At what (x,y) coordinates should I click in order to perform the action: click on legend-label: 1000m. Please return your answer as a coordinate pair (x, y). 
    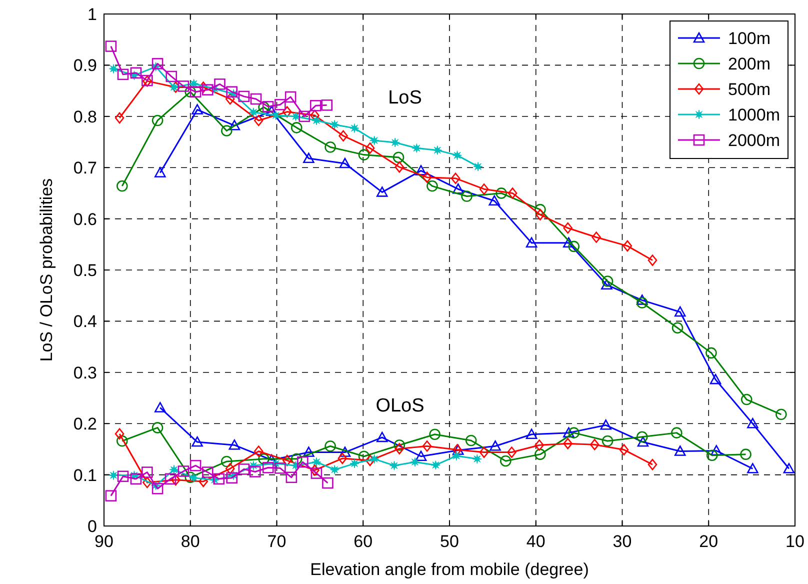
    Looking at the image, I should click on (754, 114).